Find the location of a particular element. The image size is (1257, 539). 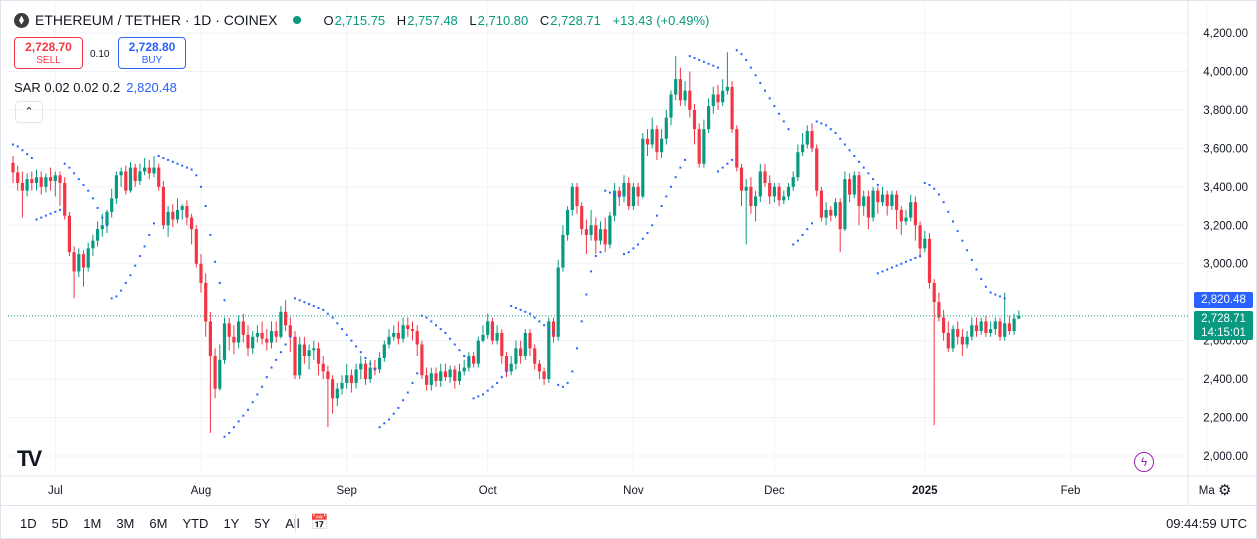

range-3m-button: 3M is located at coordinates (125, 523).